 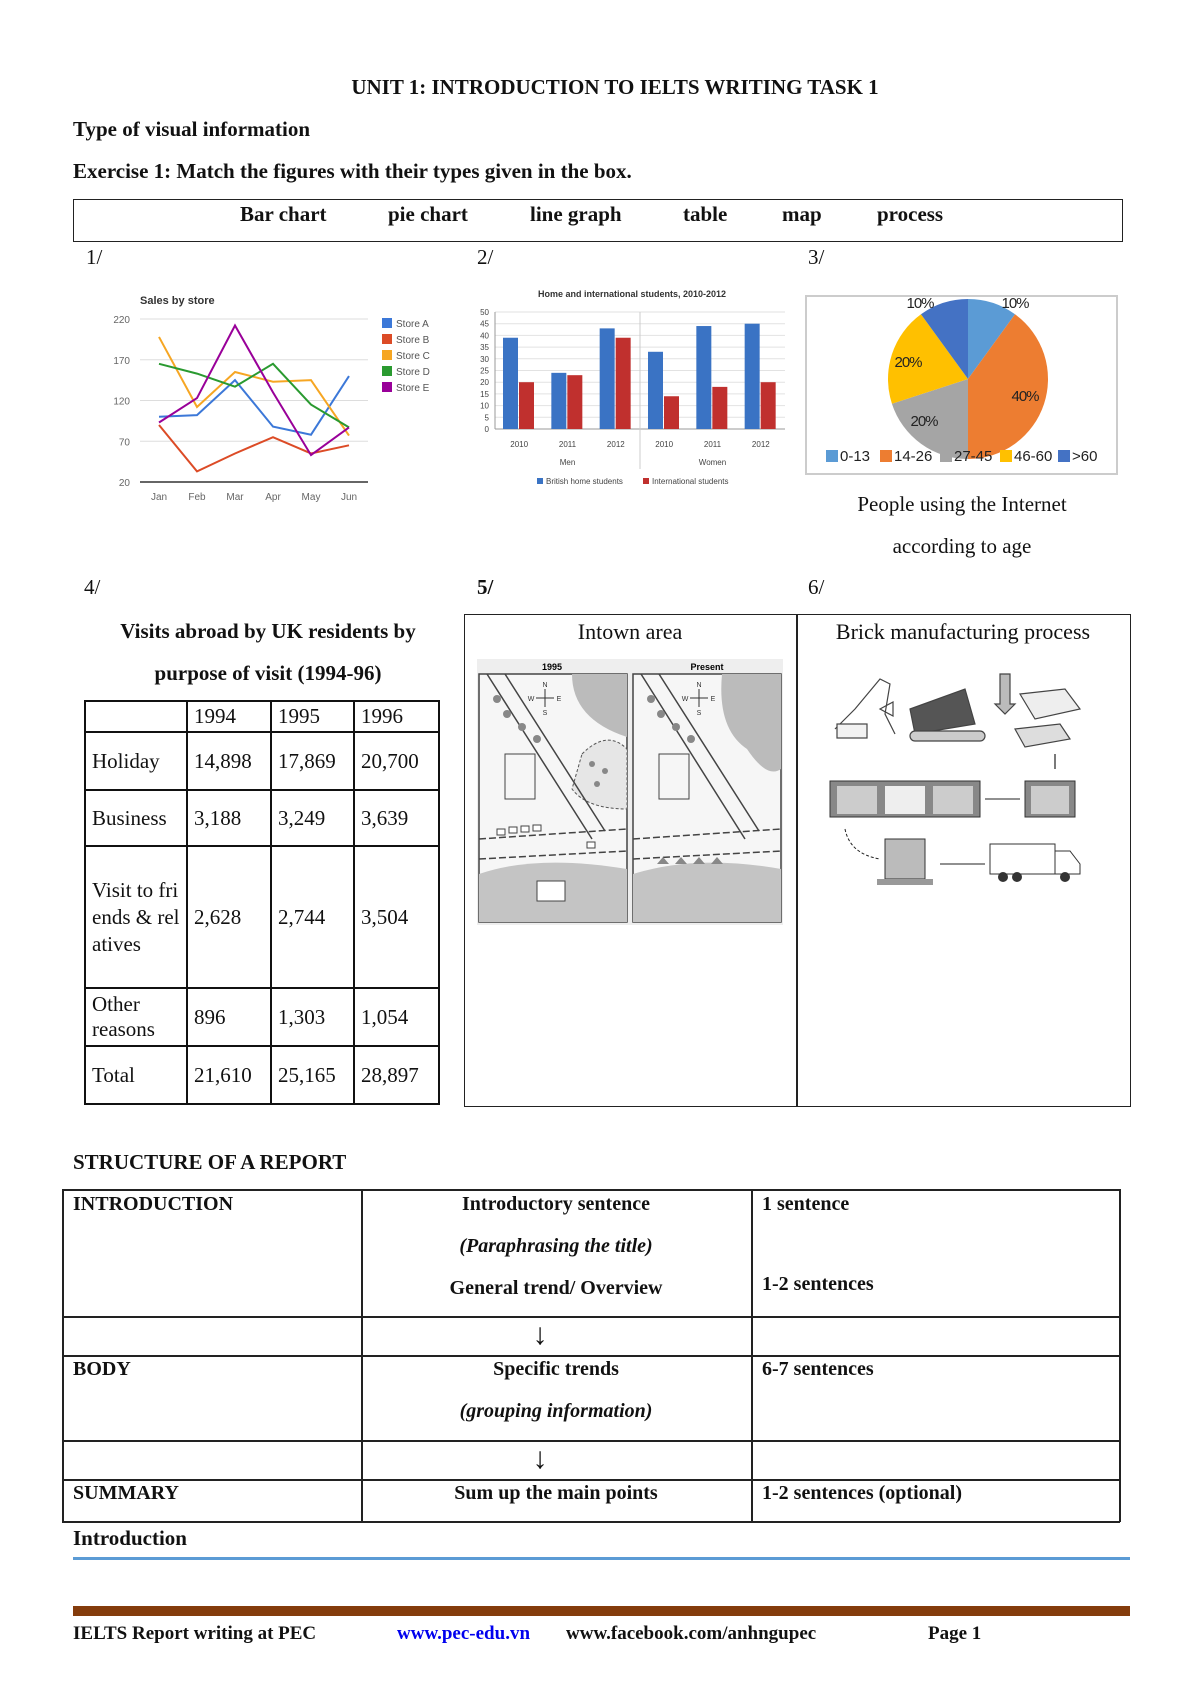 I want to click on table-title-line: purpose of visit (1994-96), so click(x=268, y=673).